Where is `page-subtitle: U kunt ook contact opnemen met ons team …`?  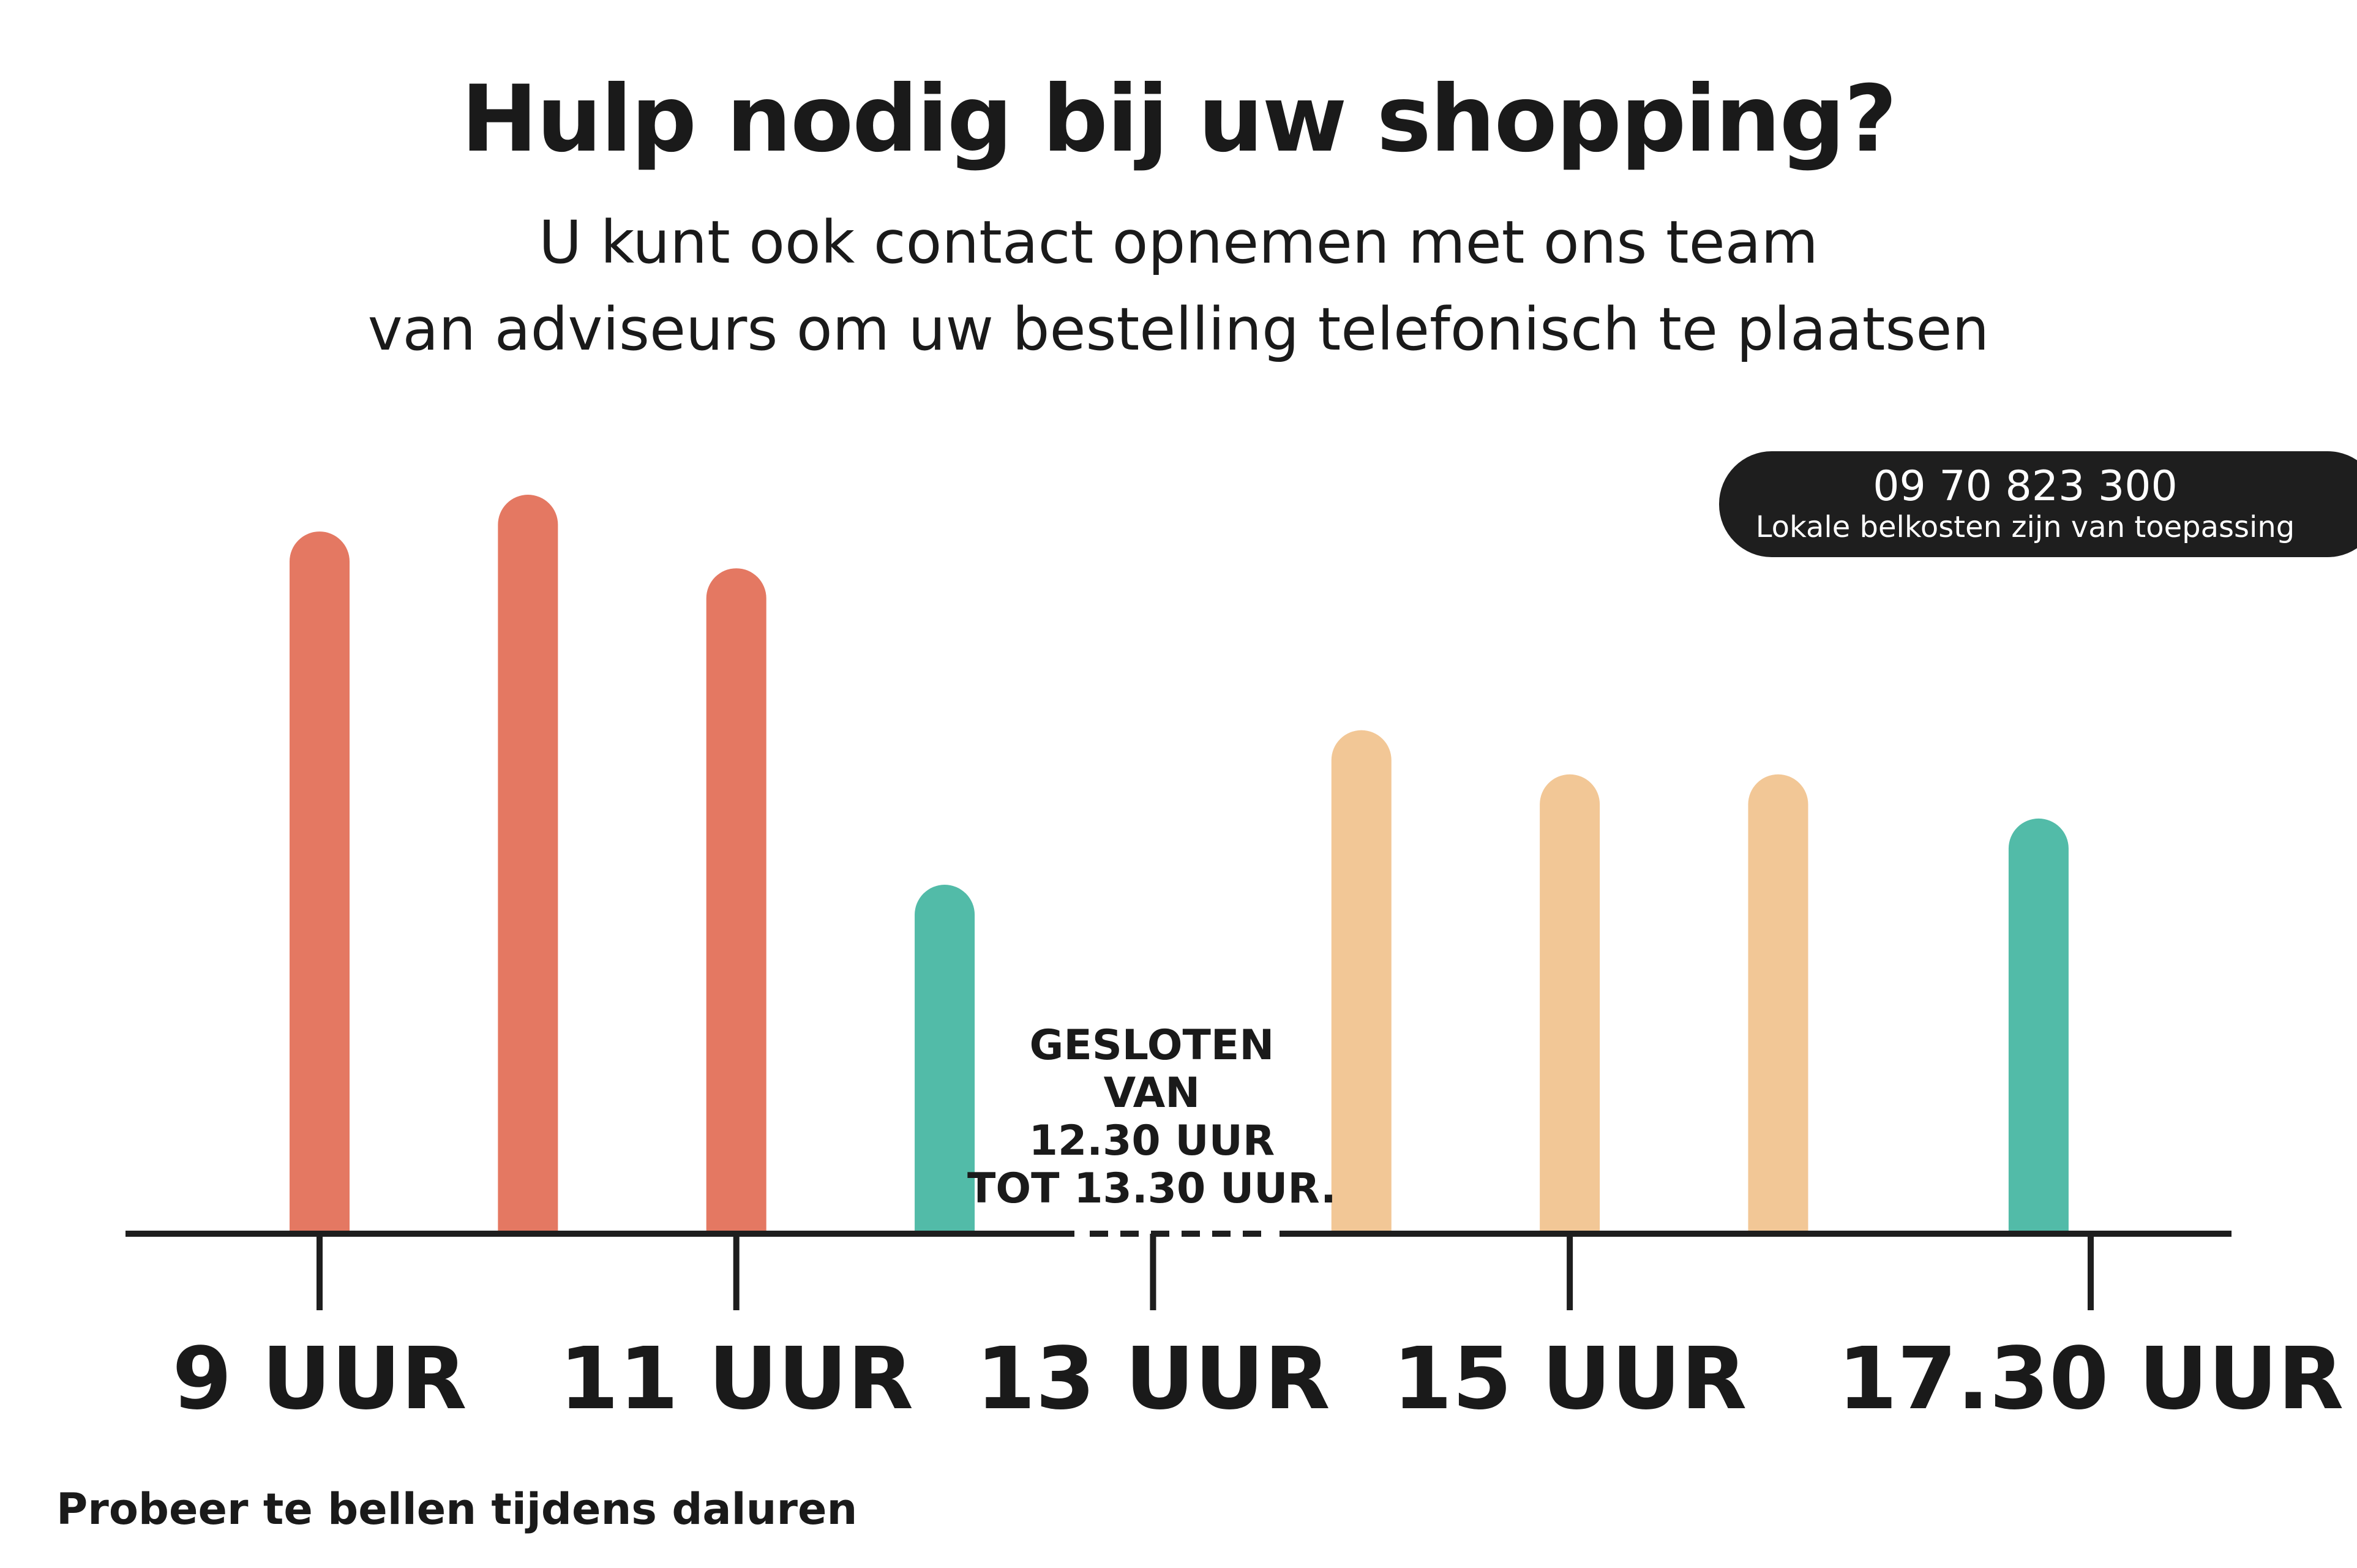
page-subtitle: U kunt ook contact opnemen met ons team … is located at coordinates (1178, 286).